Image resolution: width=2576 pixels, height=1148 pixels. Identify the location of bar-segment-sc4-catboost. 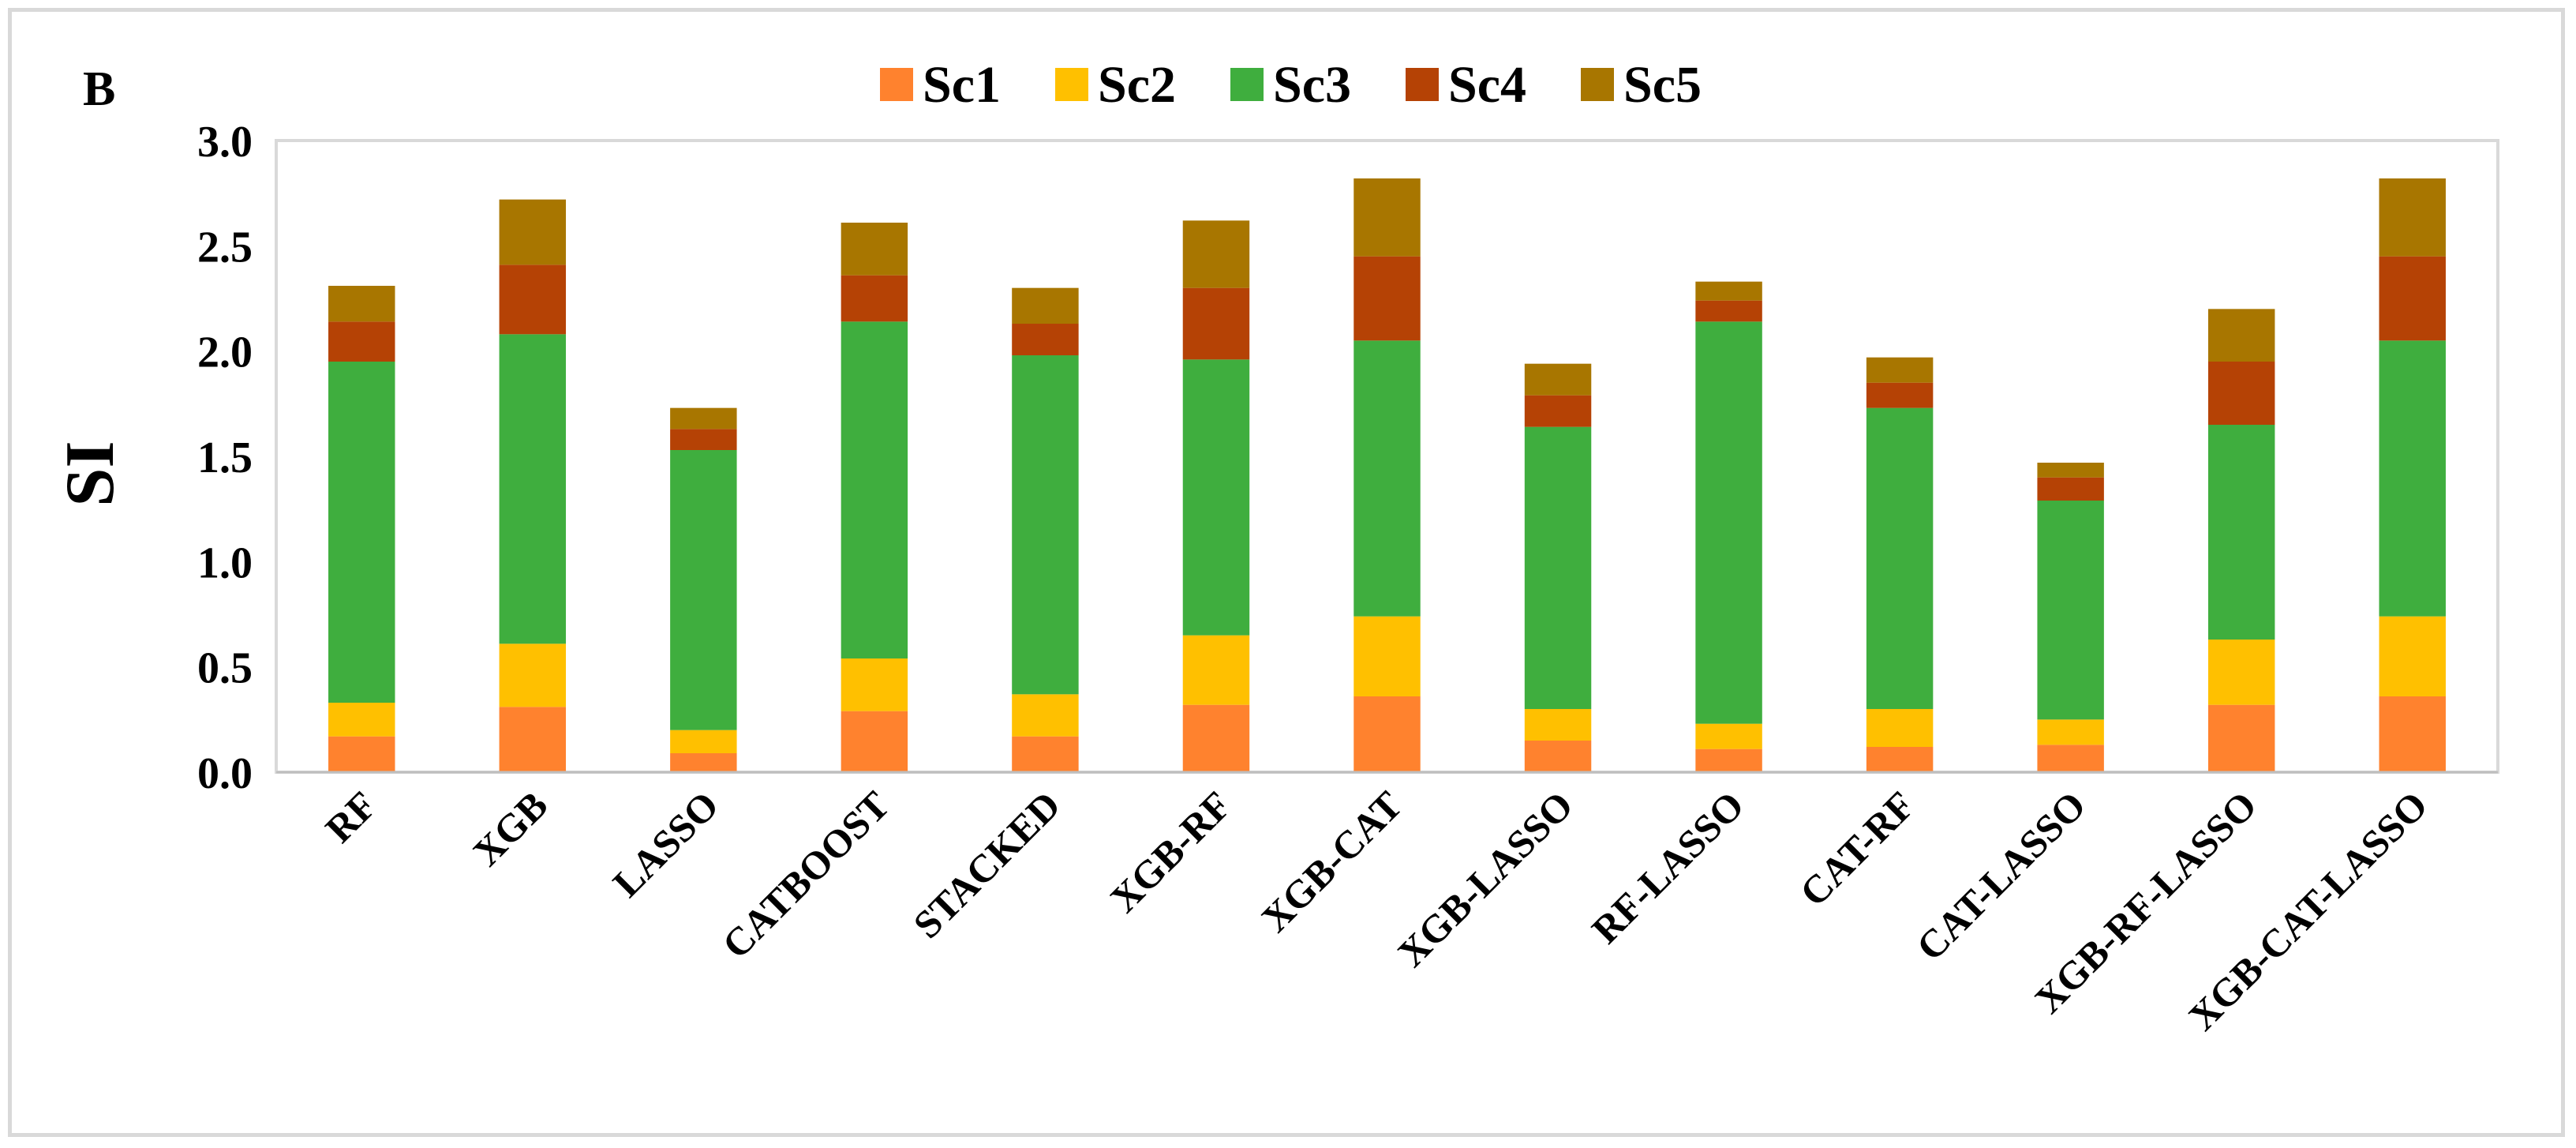
(874, 298).